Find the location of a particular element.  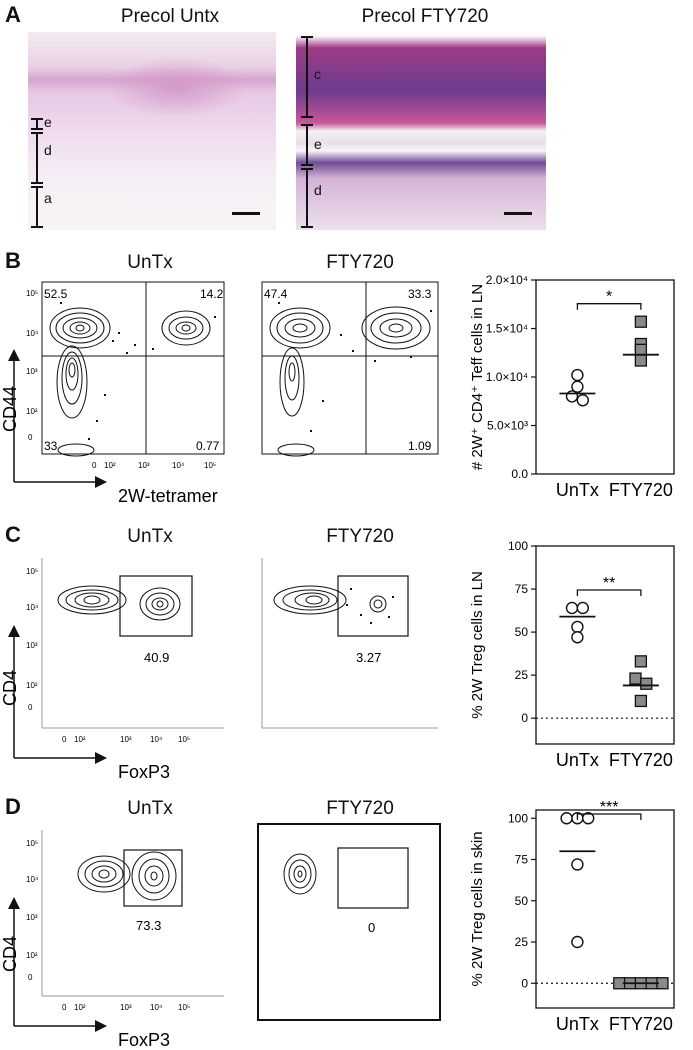

y-tick-label: 0 is located at coordinates (524, 718).